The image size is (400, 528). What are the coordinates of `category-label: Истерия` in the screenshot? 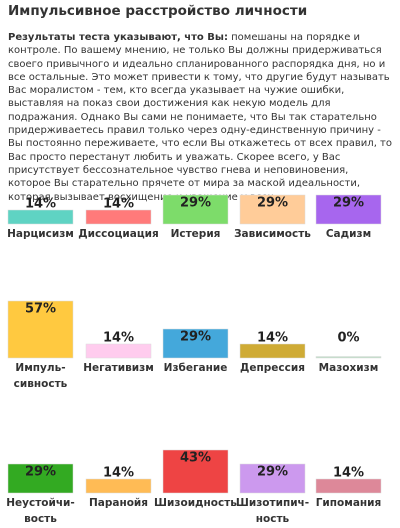 It's located at (196, 234).